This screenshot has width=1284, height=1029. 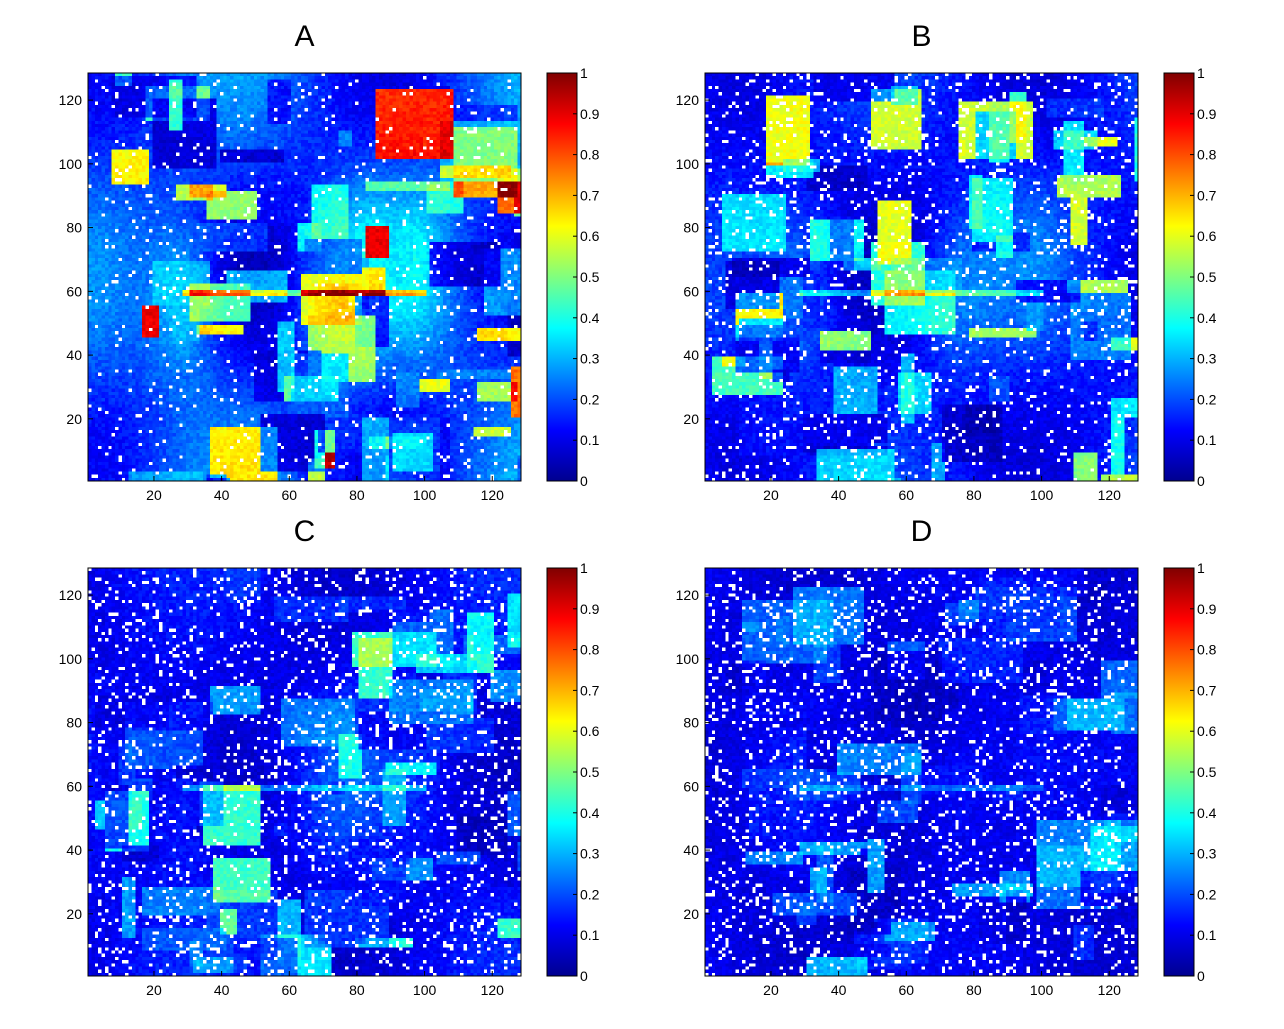 What do you see at coordinates (922, 531) in the screenshot?
I see `panel-title: D` at bounding box center [922, 531].